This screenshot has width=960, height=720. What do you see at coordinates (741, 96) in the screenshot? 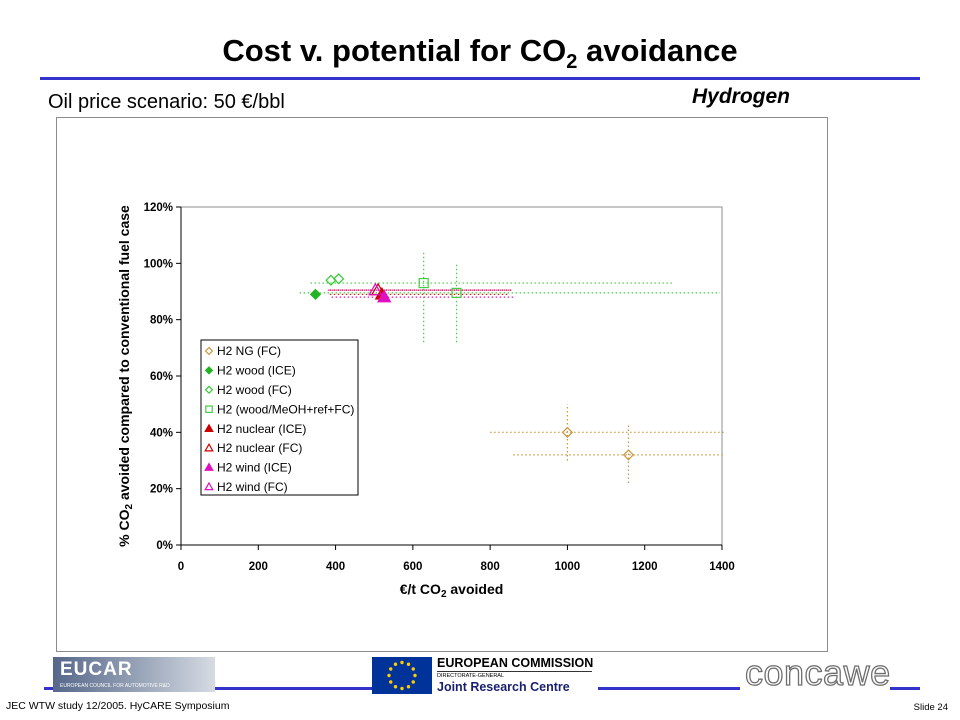
I see `category-label: Hydrogen` at bounding box center [741, 96].